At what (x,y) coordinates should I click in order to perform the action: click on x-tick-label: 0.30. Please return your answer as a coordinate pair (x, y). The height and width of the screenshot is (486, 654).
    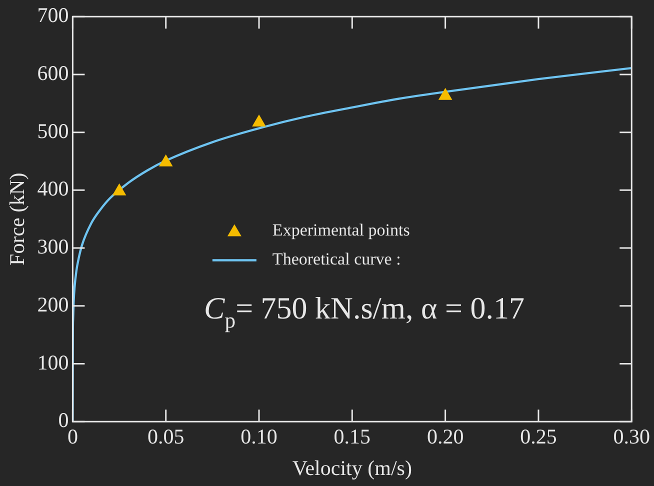
    Looking at the image, I should click on (631, 436).